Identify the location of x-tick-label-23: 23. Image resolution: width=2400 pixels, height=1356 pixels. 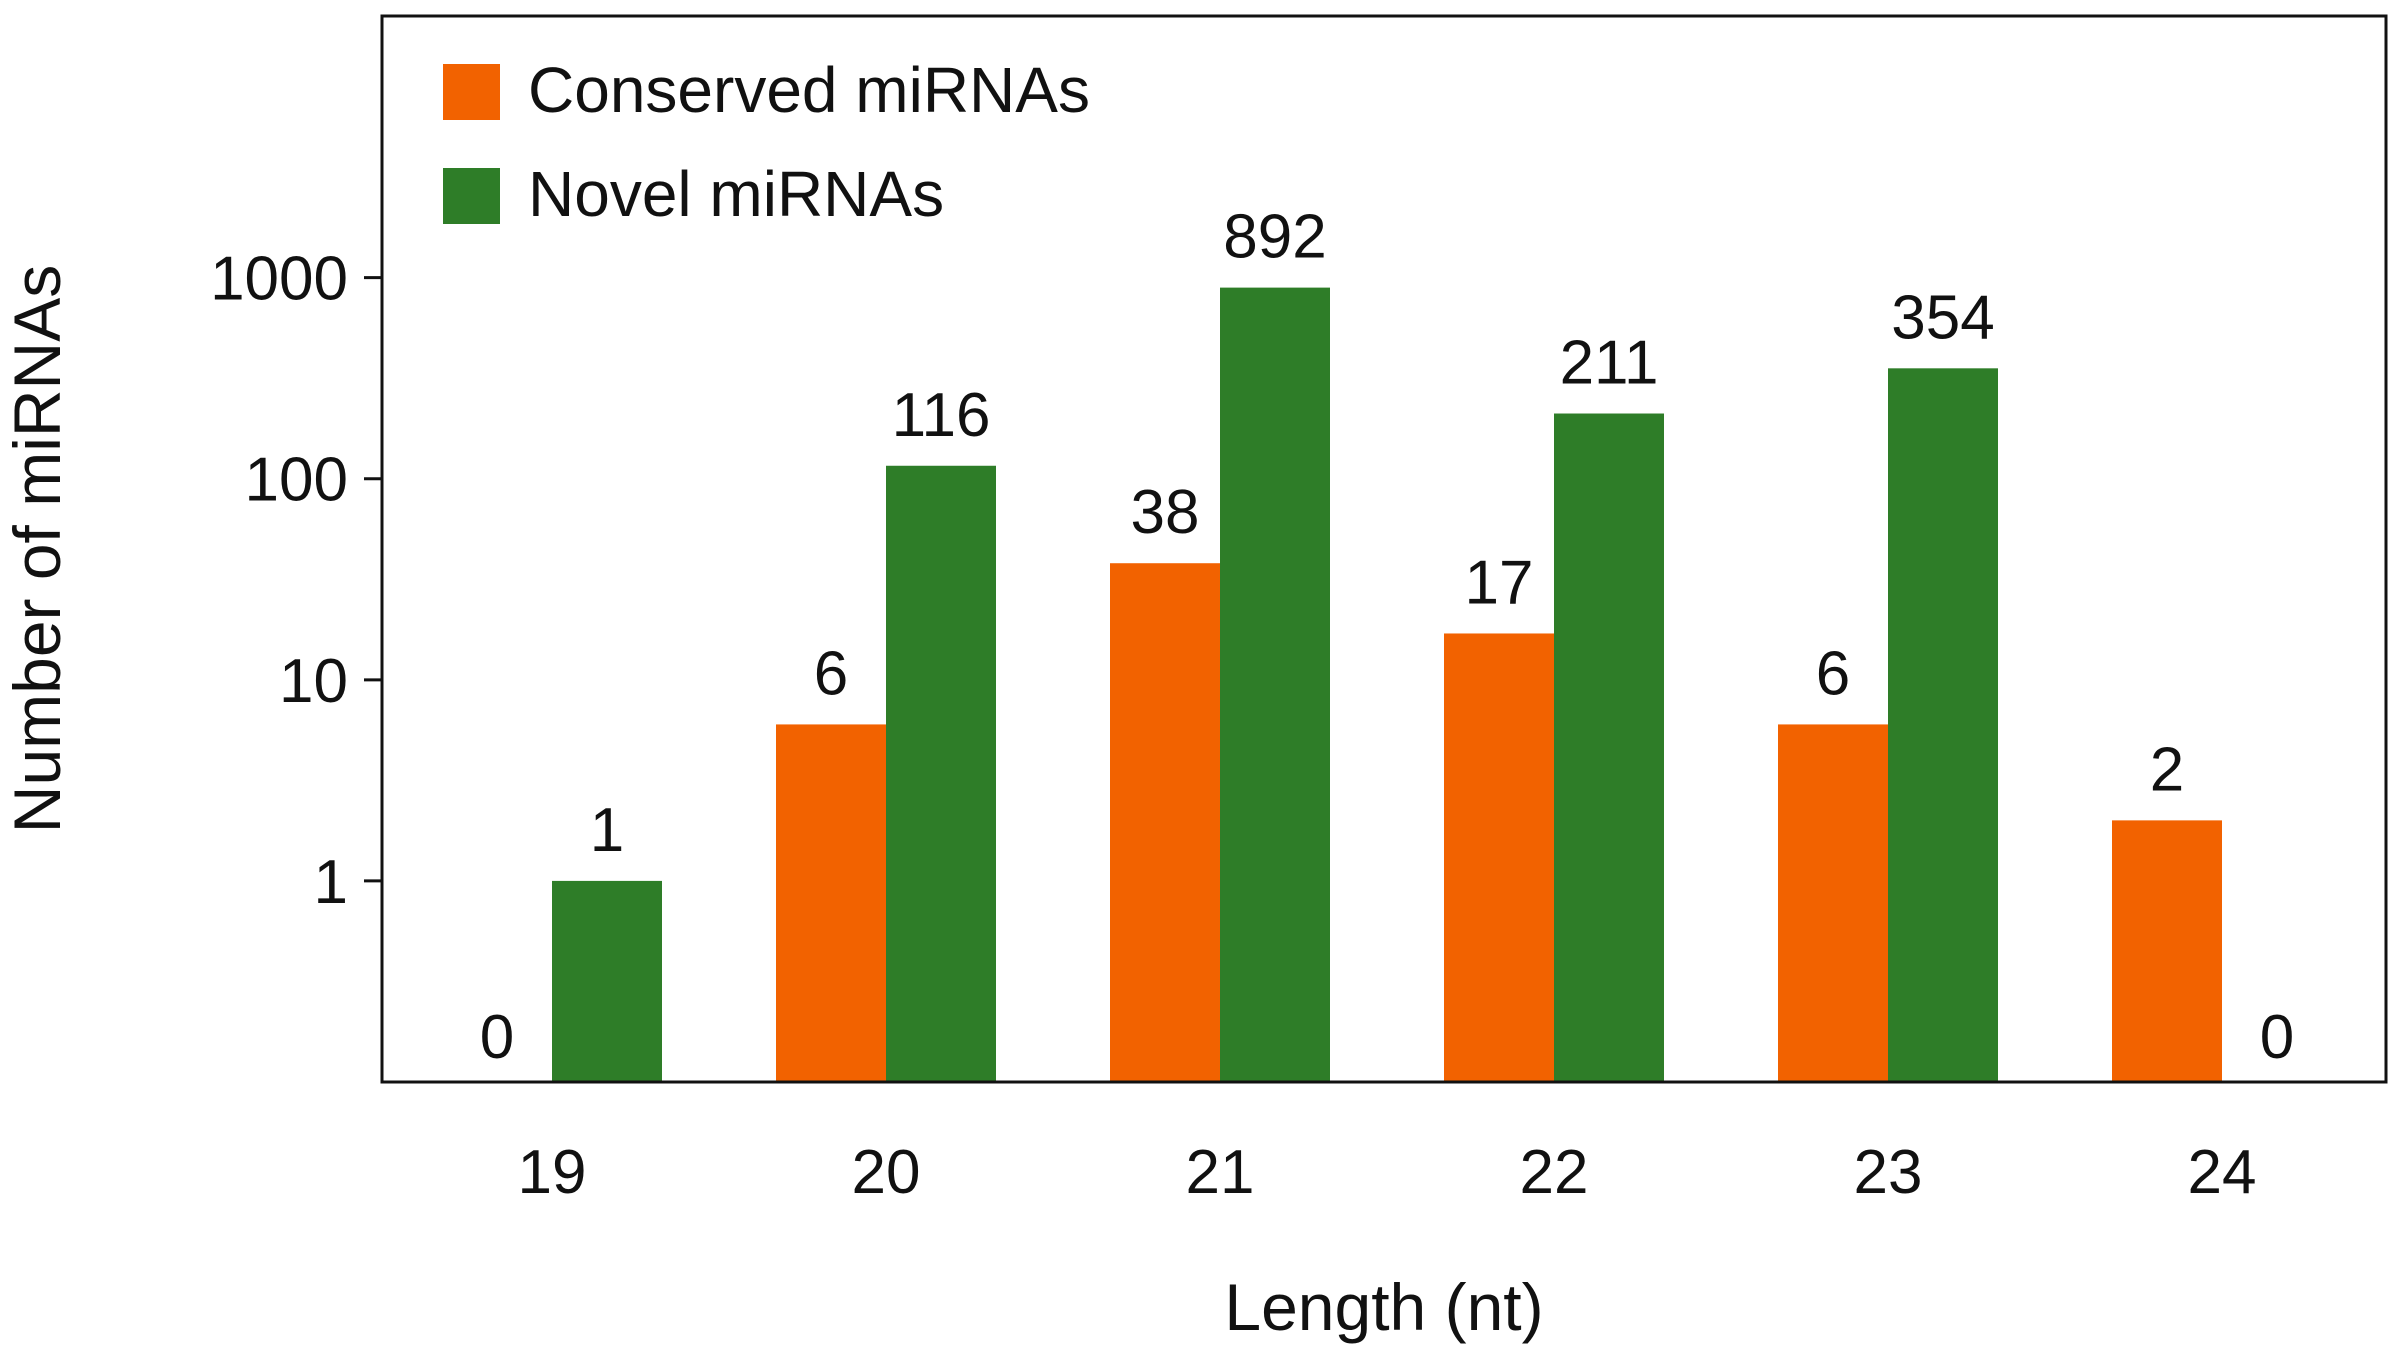
(1888, 1172).